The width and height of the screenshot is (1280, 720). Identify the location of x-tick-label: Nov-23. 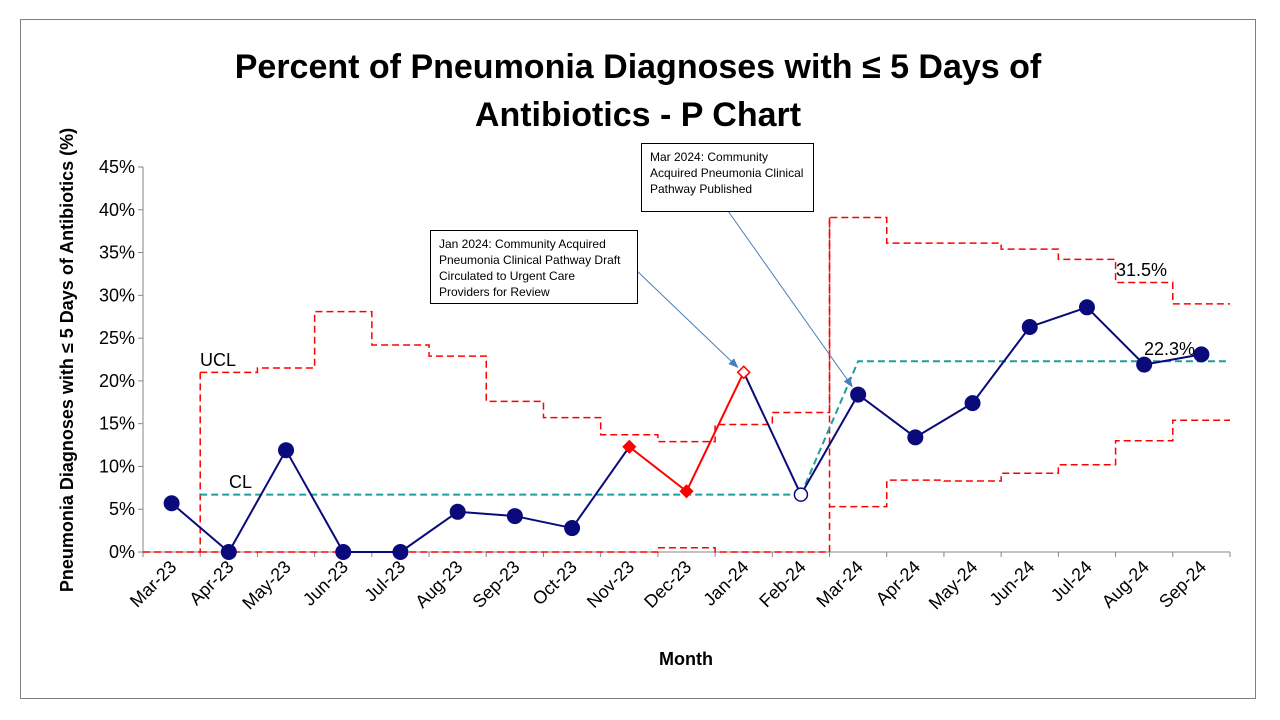
(610, 584).